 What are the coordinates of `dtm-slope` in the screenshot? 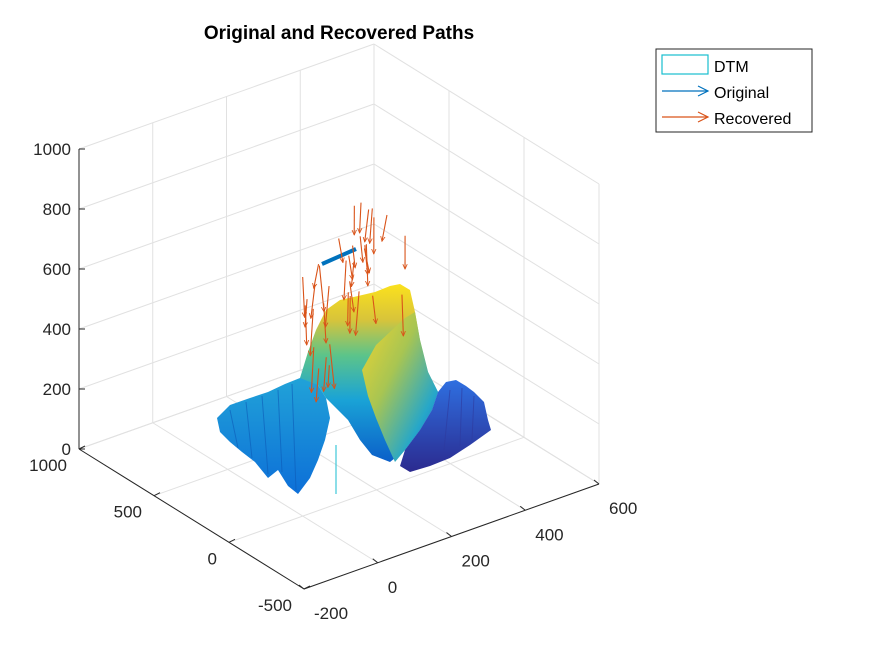 It's located at (400, 387).